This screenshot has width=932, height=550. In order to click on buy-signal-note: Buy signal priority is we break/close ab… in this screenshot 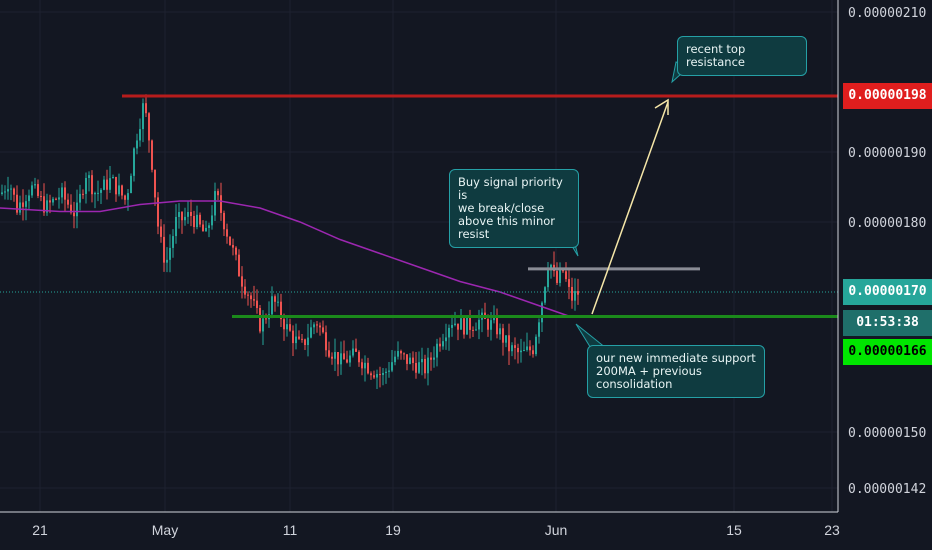, I will do `click(514, 208)`.